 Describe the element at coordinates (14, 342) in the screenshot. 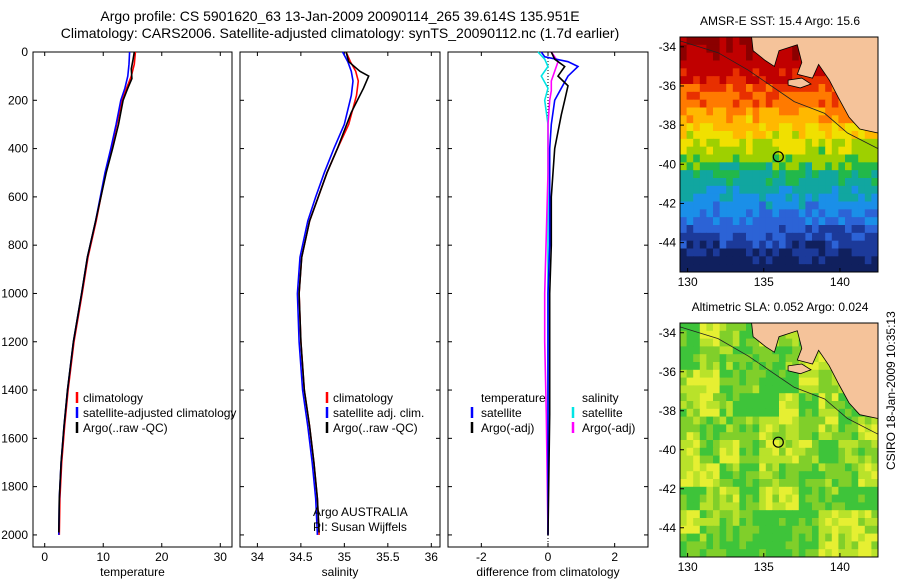

I see `y-tick-label: 1200` at that location.